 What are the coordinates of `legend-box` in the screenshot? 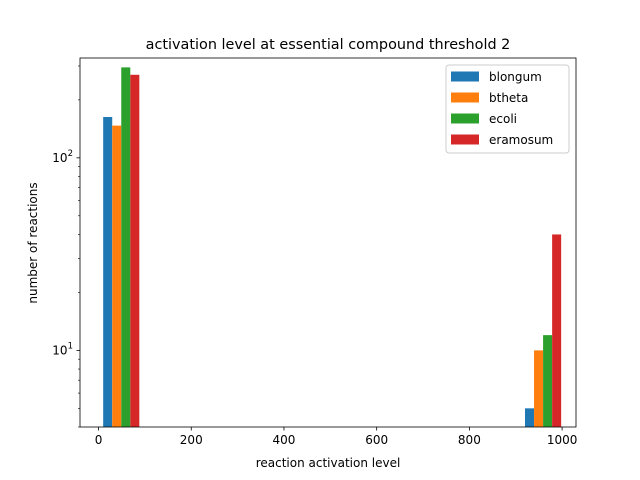 It's located at (507, 109).